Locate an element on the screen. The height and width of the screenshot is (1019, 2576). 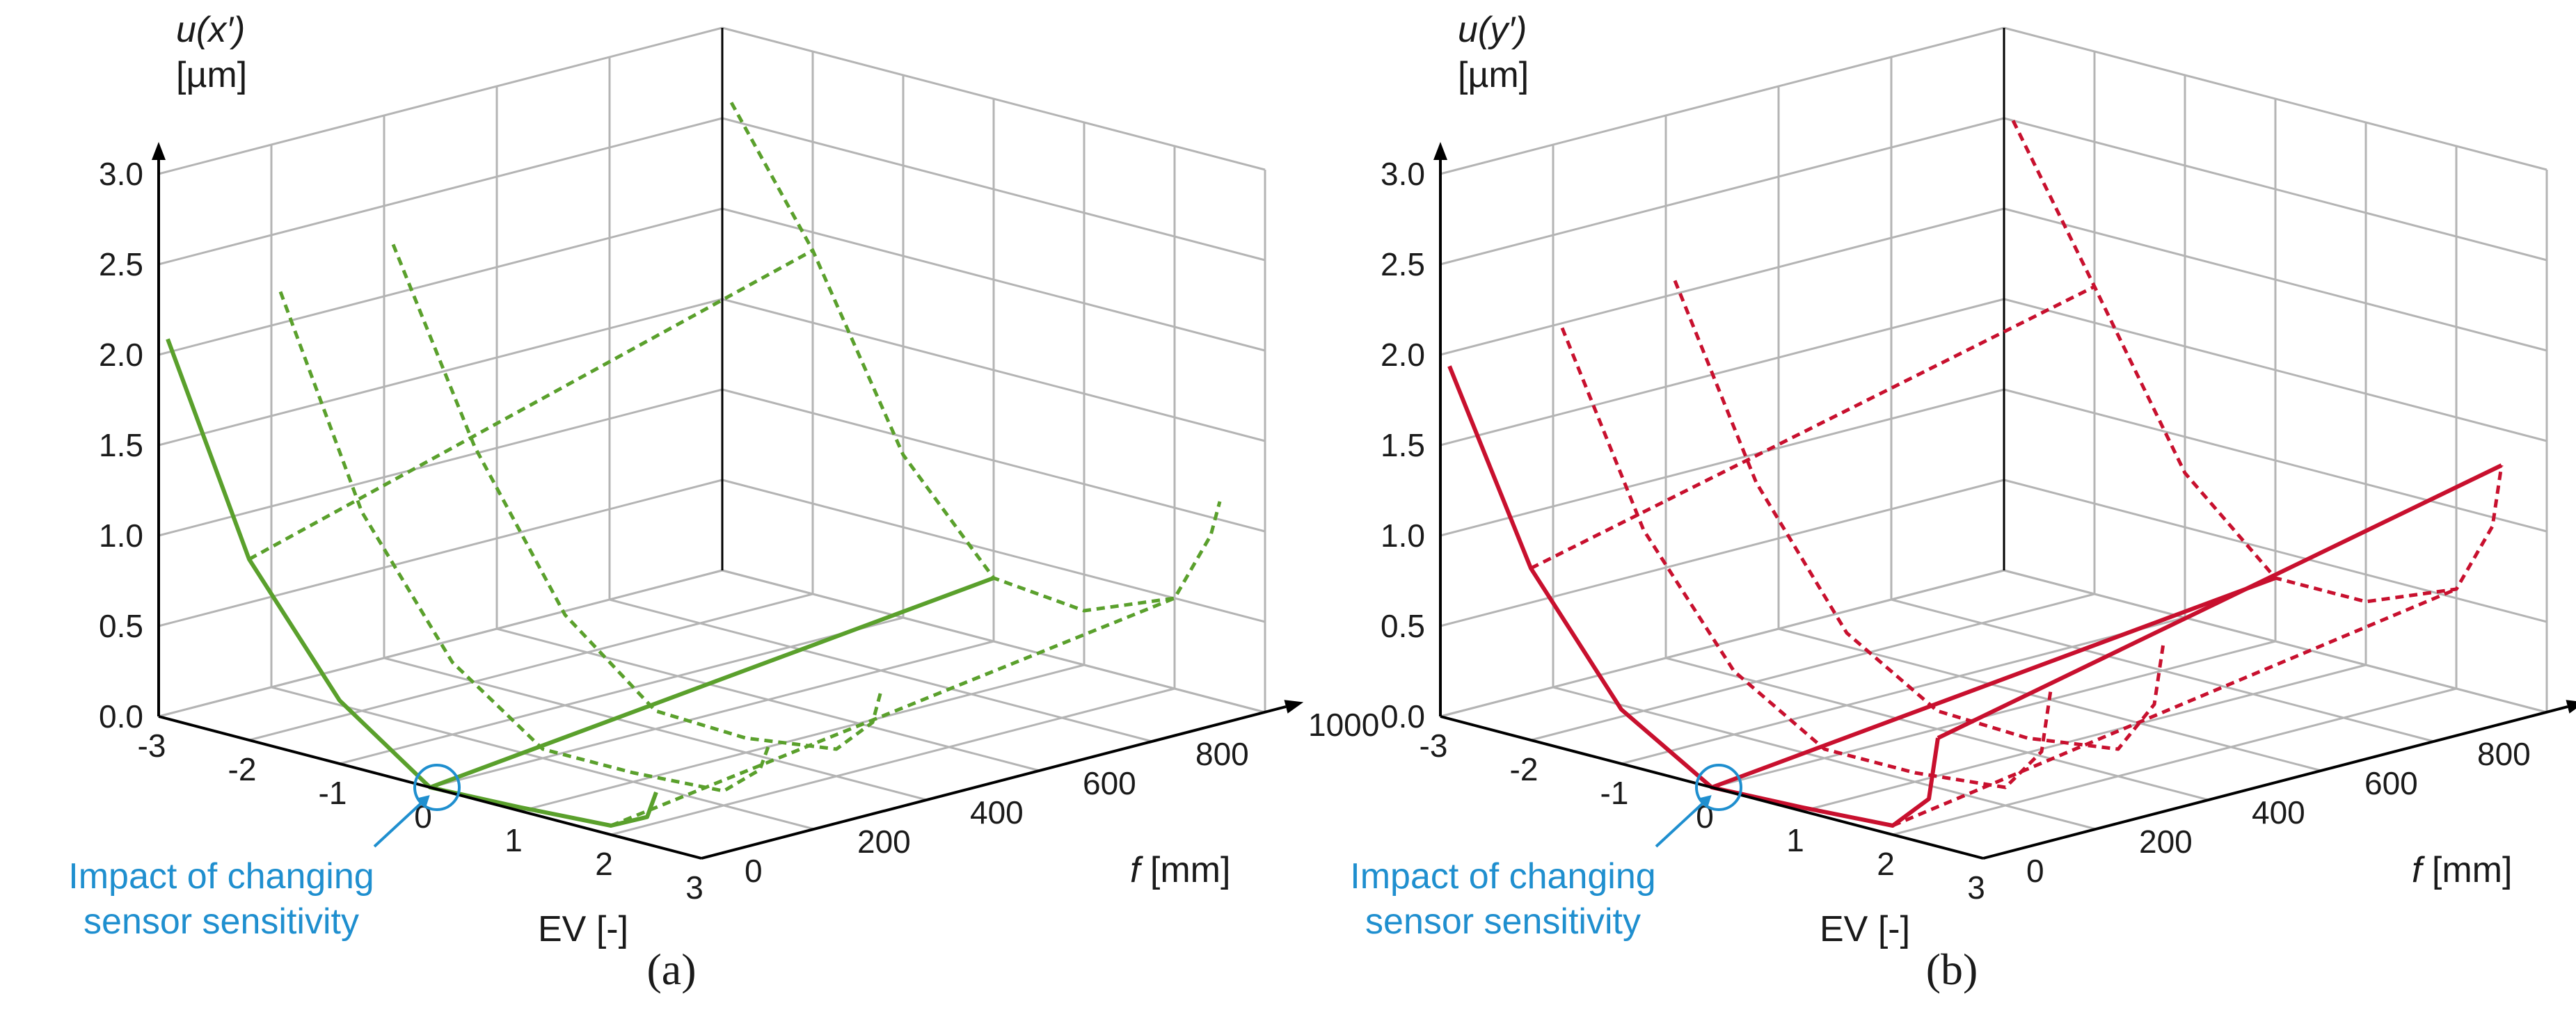
panel-a-y-label: f [mm] is located at coordinates (1180, 870).